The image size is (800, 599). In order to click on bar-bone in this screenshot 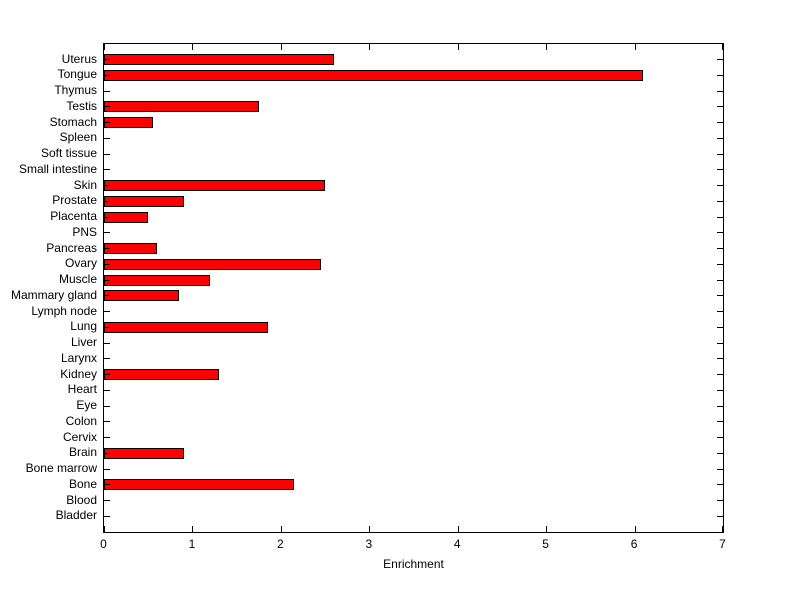, I will do `click(199, 485)`.